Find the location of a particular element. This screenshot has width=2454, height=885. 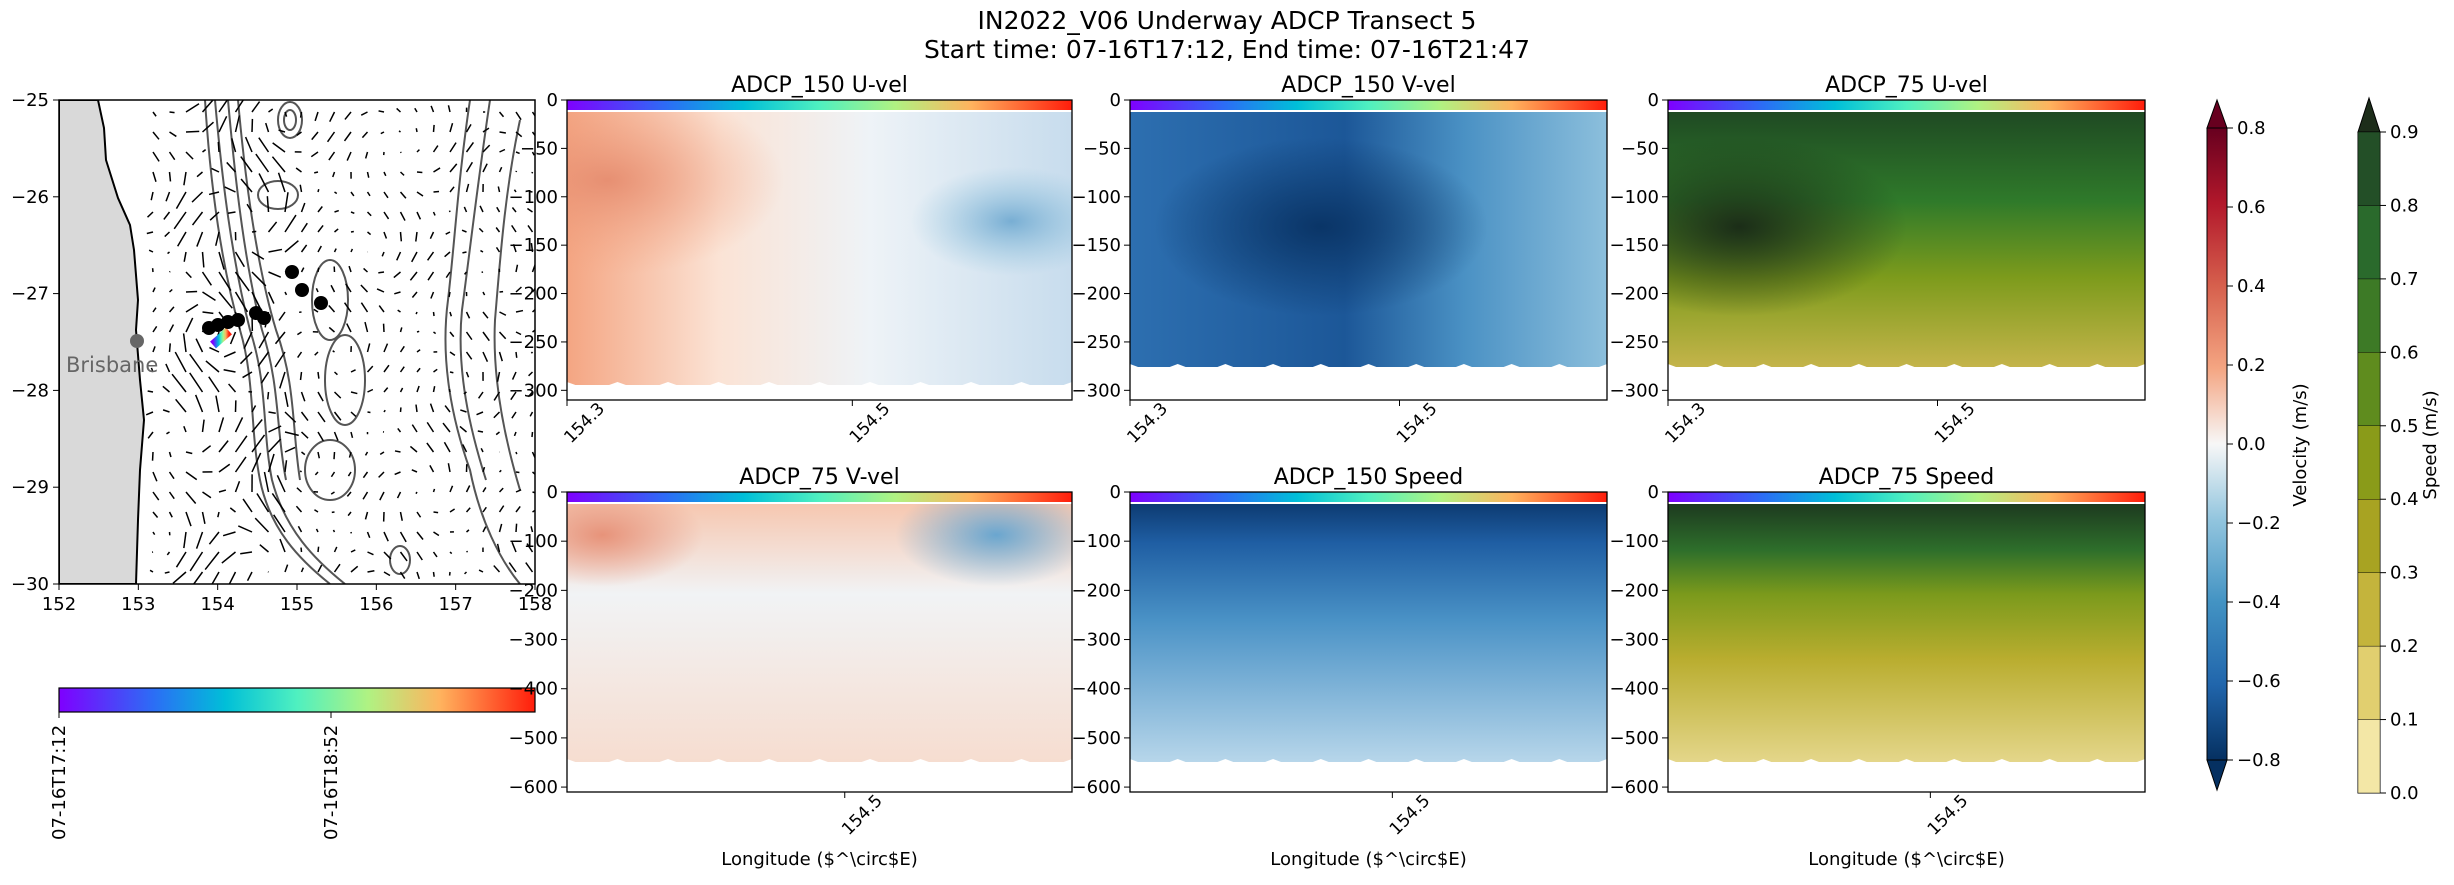

velocity-tick-label: −0.2 is located at coordinates (2259, 523).